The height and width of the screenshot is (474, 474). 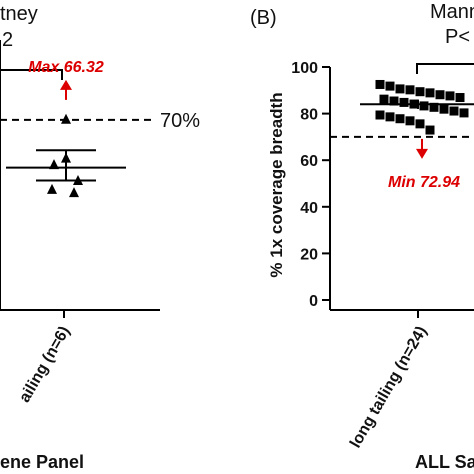 I want to click on panel-a-threshold-label: 70%, so click(x=180, y=121).